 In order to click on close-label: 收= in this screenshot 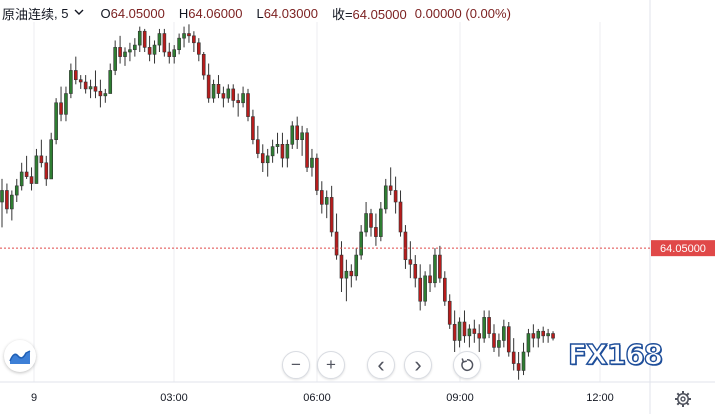, I will do `click(342, 14)`.